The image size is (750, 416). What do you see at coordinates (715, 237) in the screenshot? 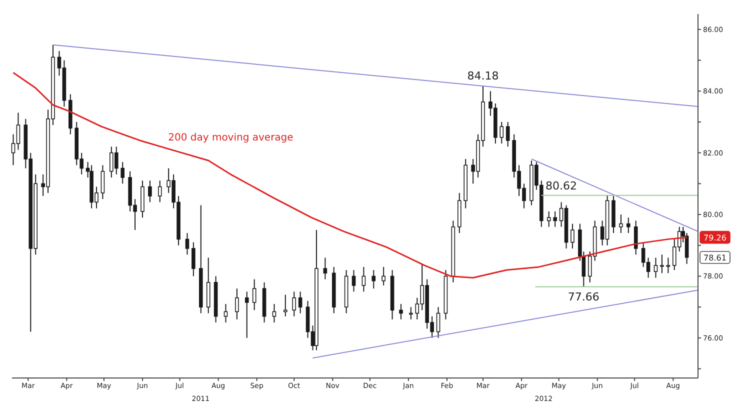
I see `annotation: 79.26` at bounding box center [715, 237].